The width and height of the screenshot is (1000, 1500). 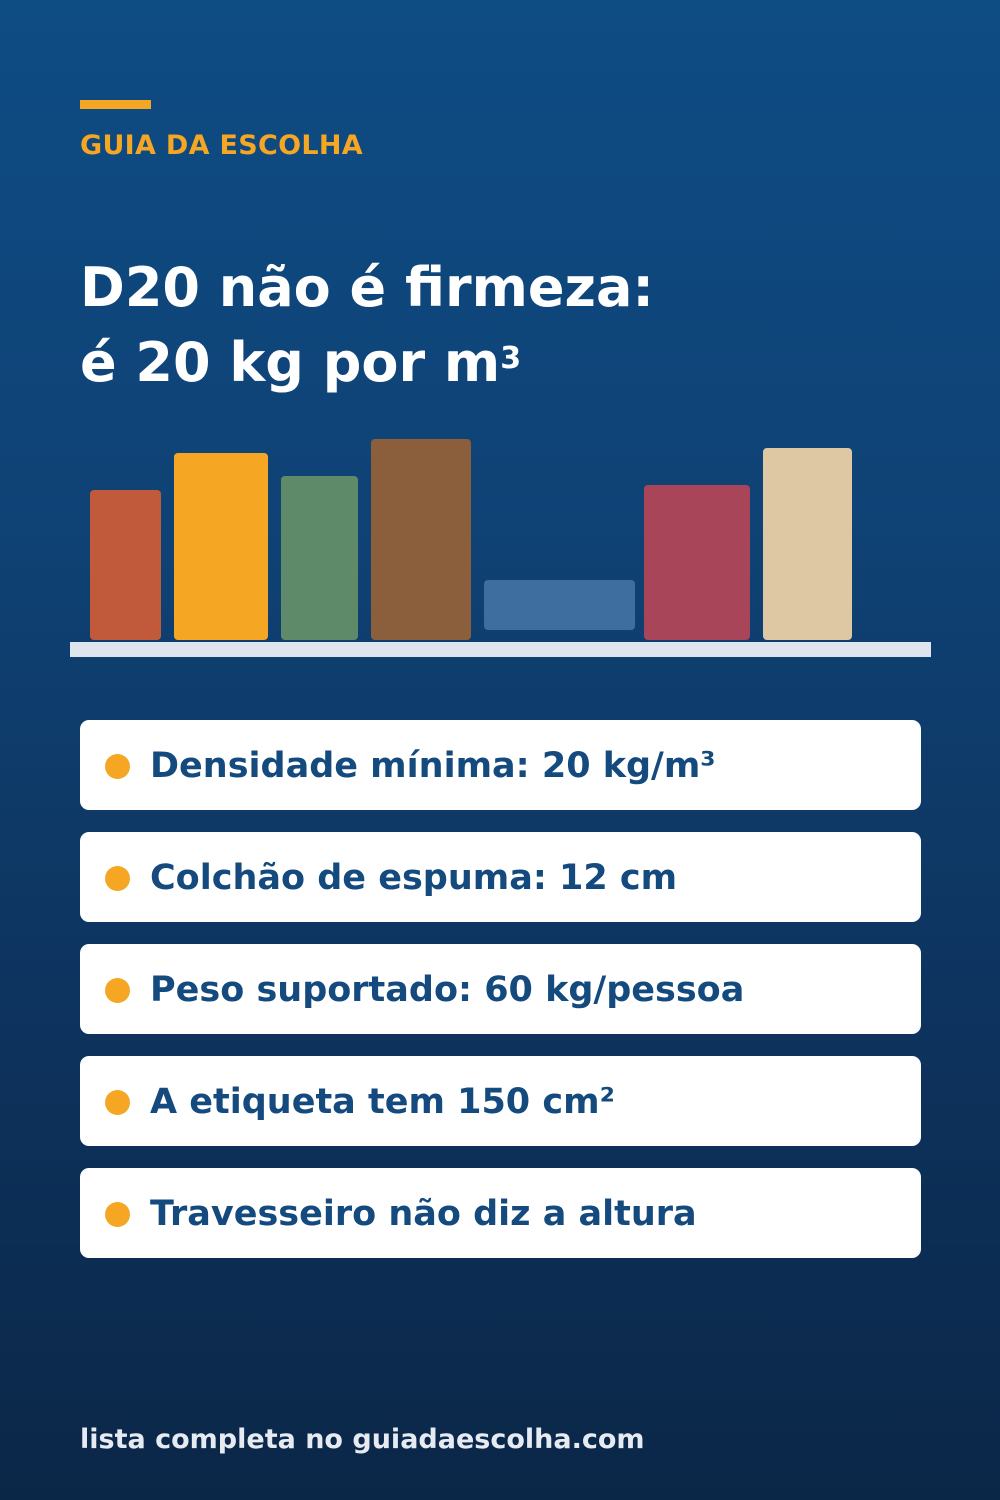 I want to click on brand-kicker: GUIA DA ESCOLHA, so click(x=221, y=145).